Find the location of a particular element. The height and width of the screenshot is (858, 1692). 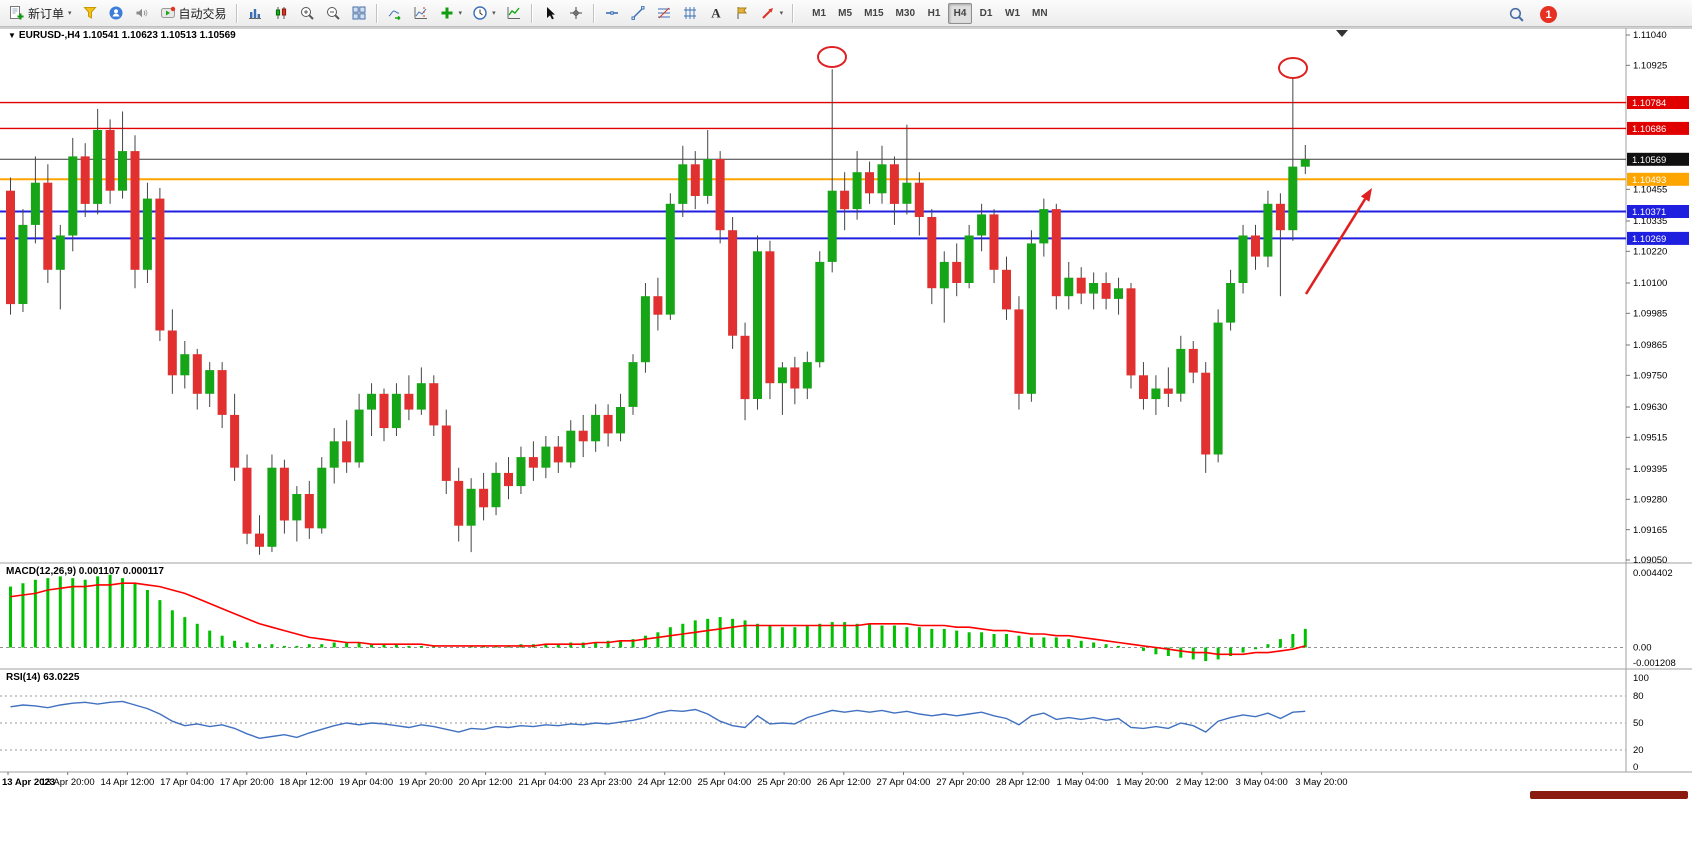

search-button is located at coordinates (1516, 14).